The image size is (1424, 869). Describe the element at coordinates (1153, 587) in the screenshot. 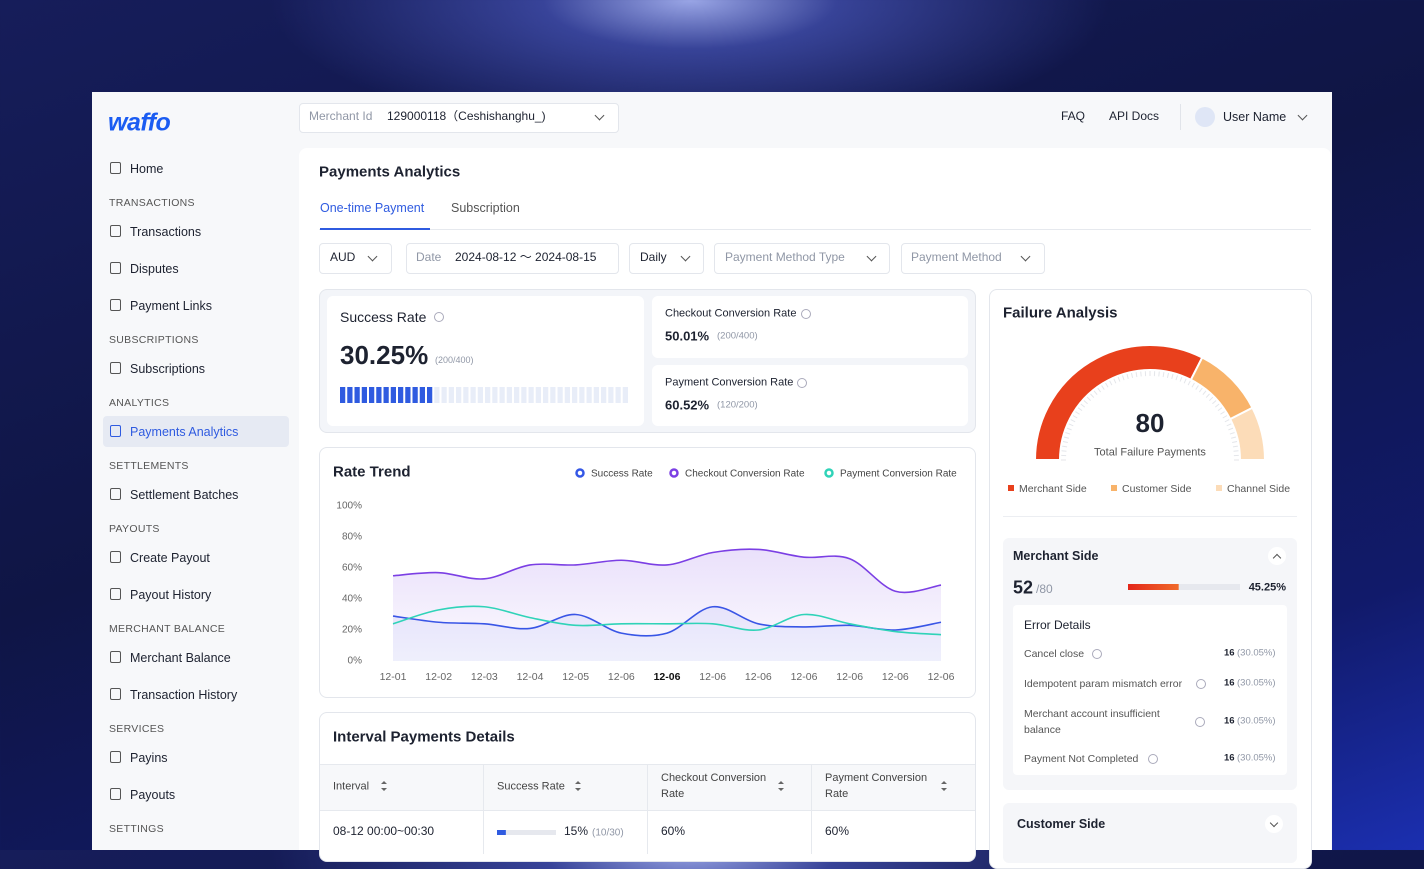

I see `bar` at that location.